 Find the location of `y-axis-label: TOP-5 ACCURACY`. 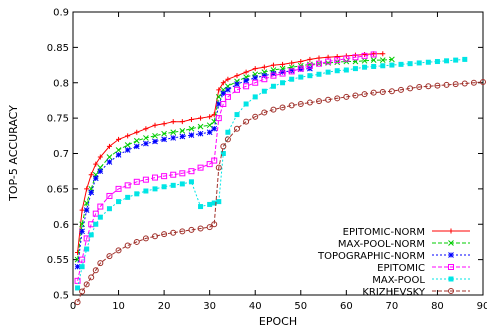

y-axis-label: TOP-5 ACCURACY is located at coordinates (13, 153).